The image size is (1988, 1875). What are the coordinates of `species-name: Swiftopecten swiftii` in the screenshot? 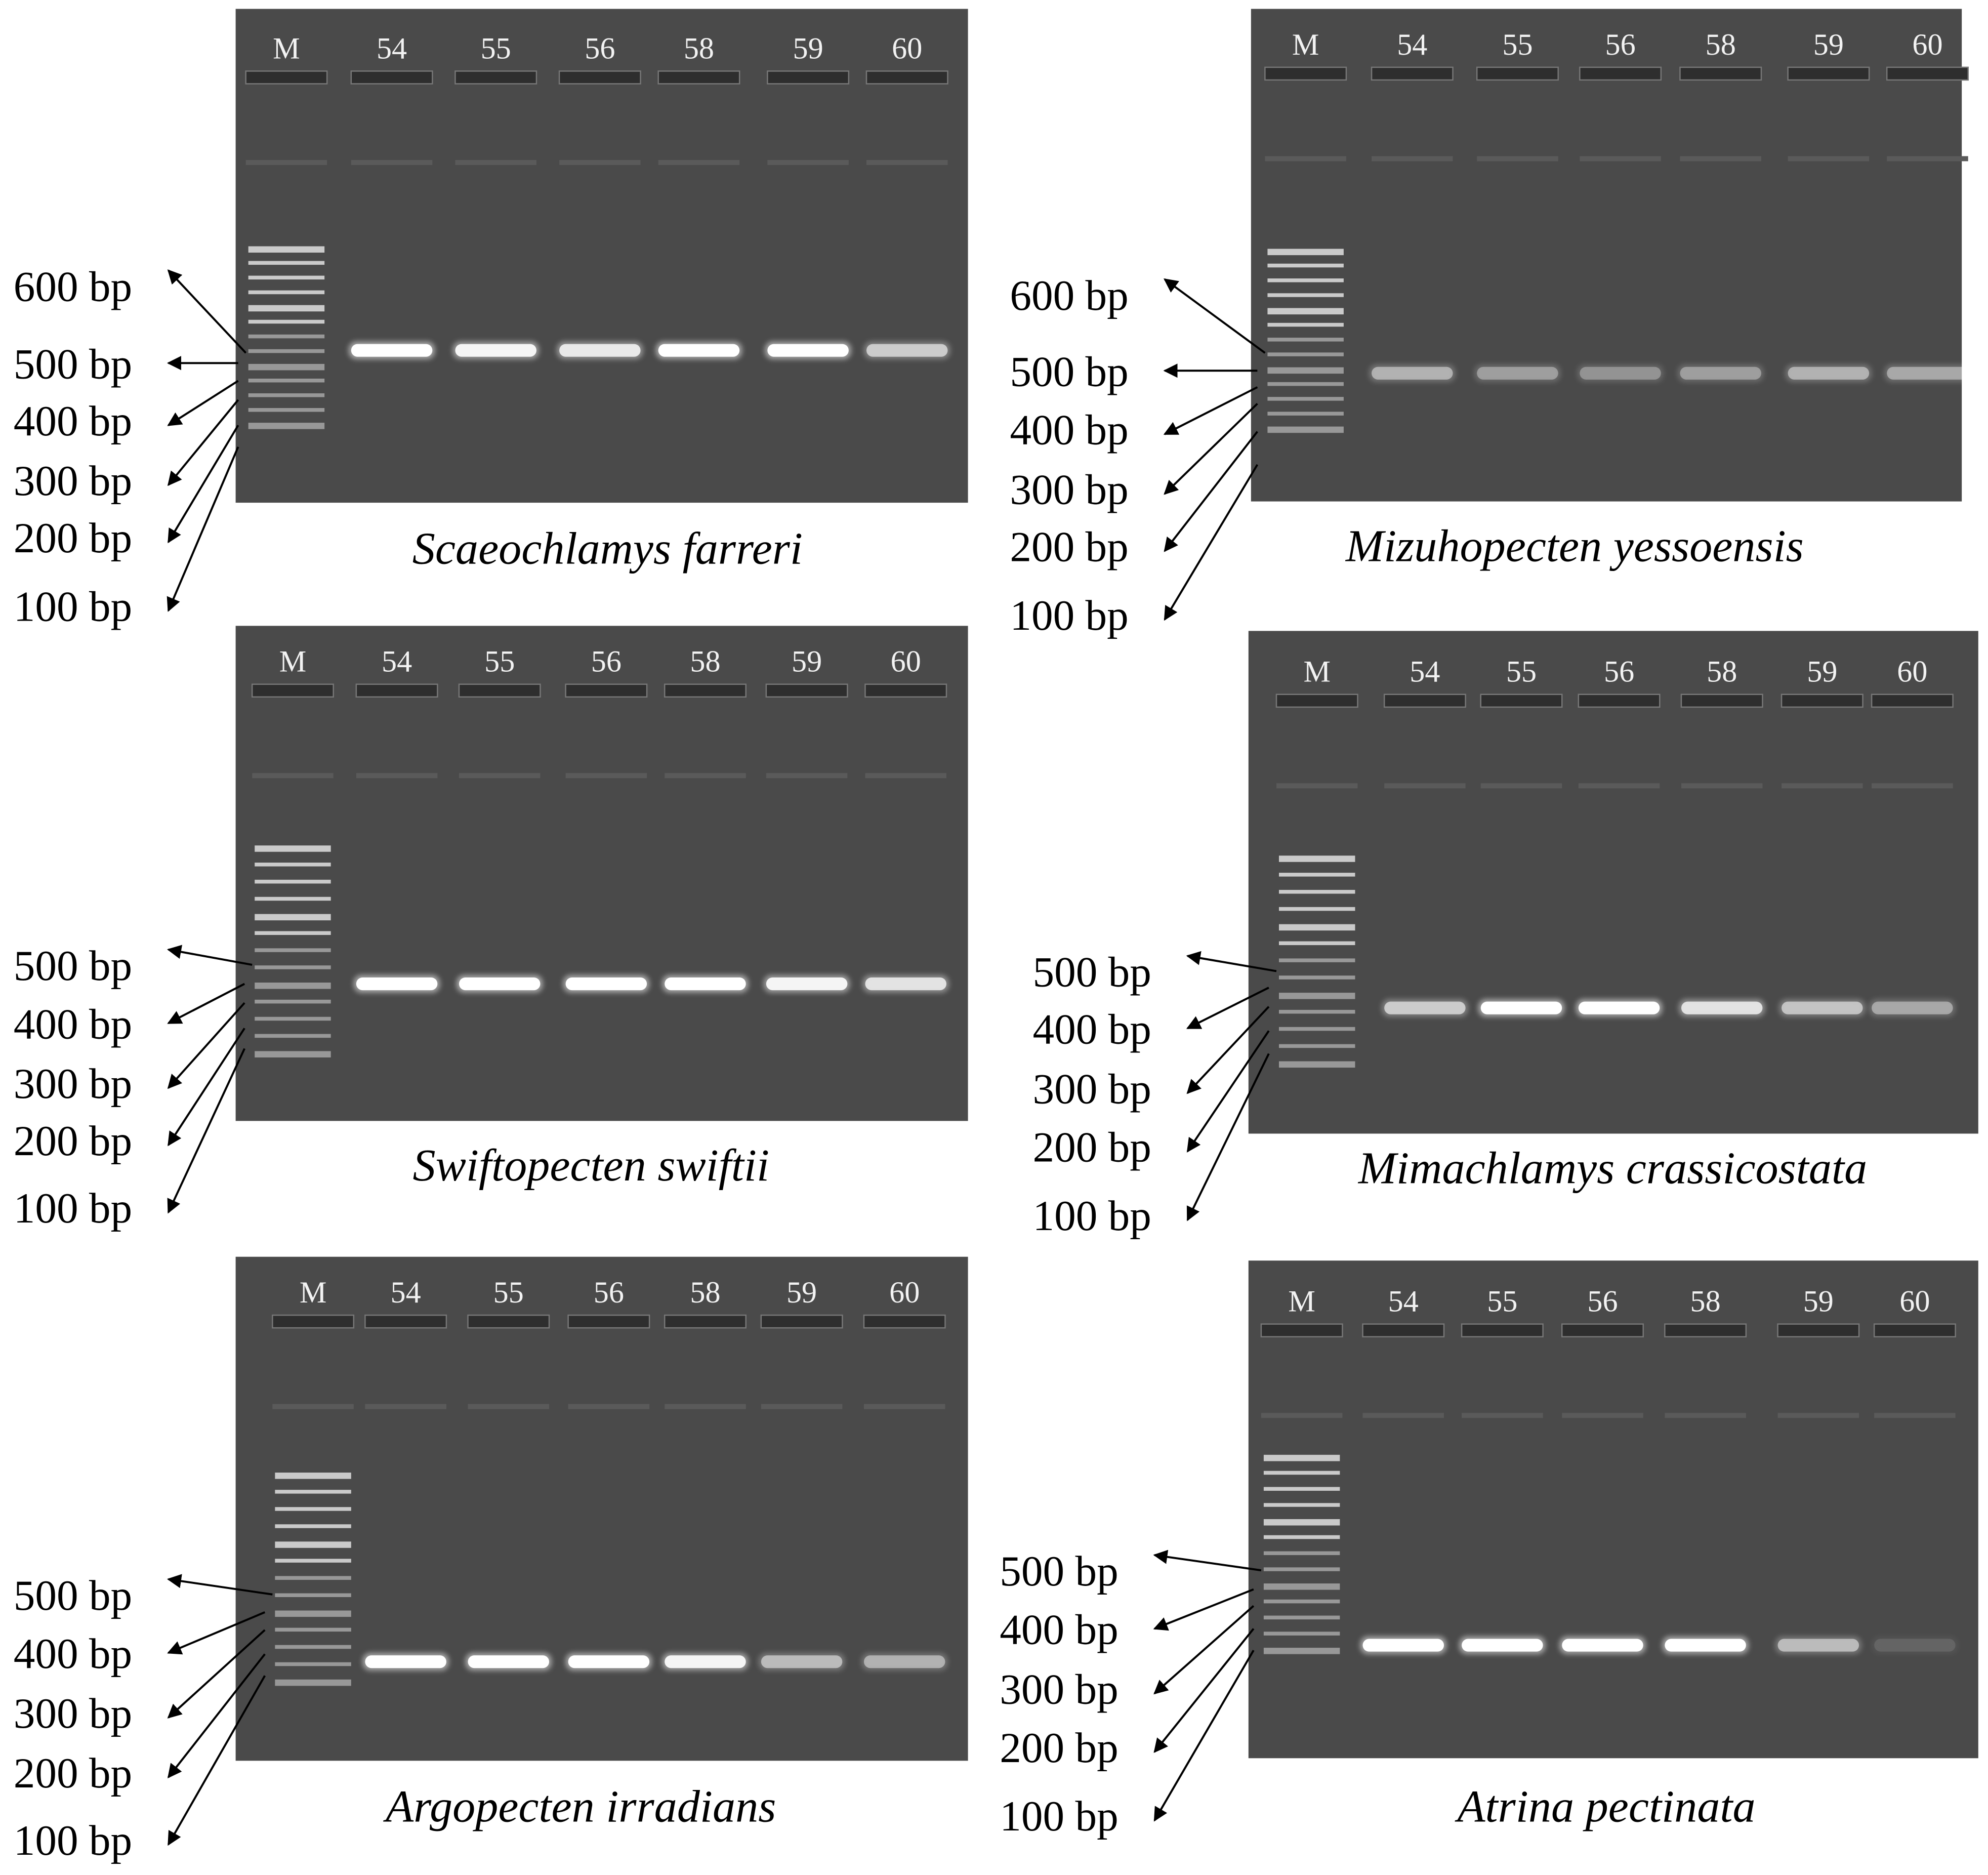 It's located at (591, 1165).